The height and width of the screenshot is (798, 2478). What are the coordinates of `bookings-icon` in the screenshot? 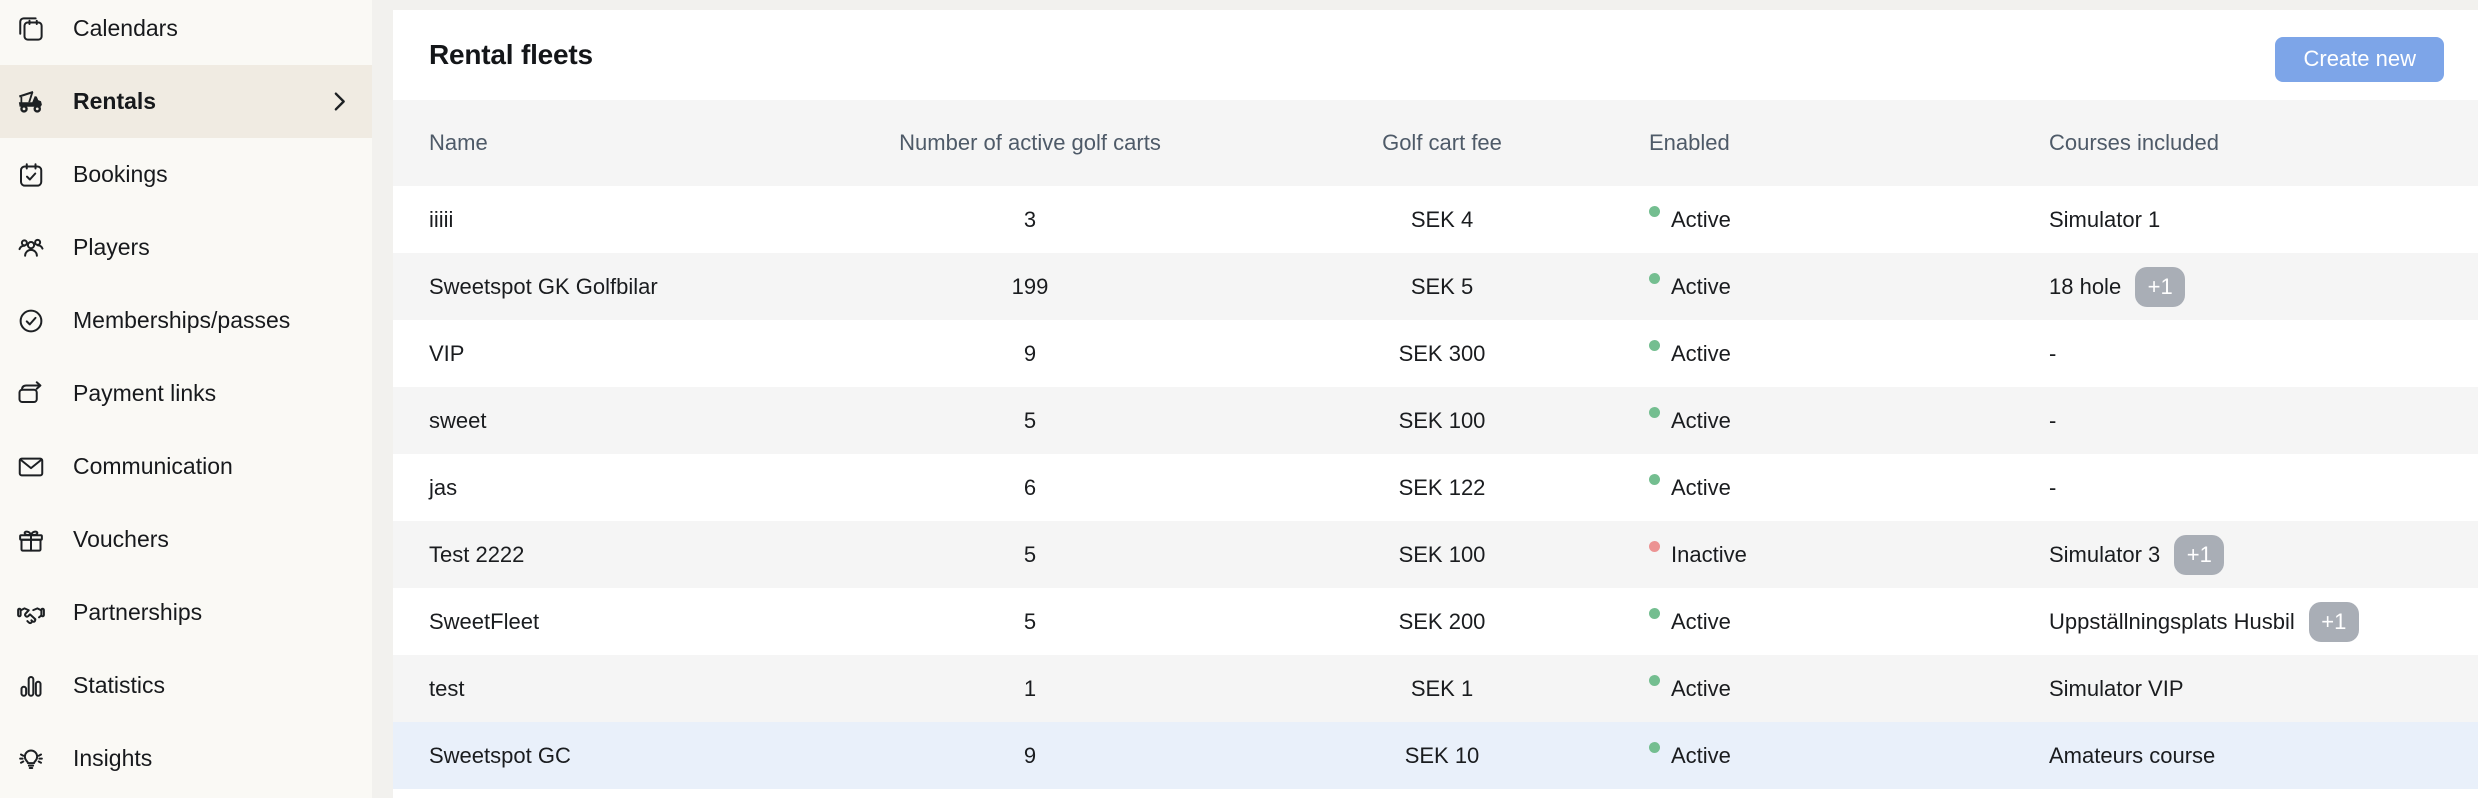 It's located at (31, 175).